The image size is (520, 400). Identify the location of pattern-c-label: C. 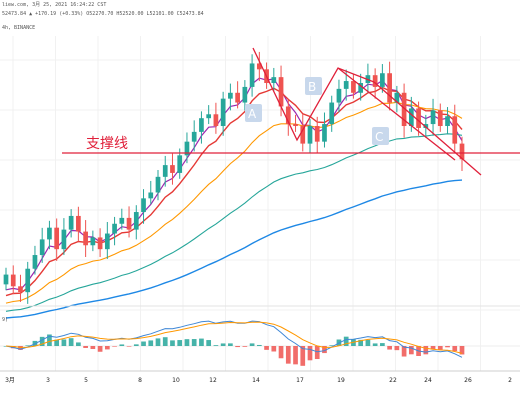
(379, 137).